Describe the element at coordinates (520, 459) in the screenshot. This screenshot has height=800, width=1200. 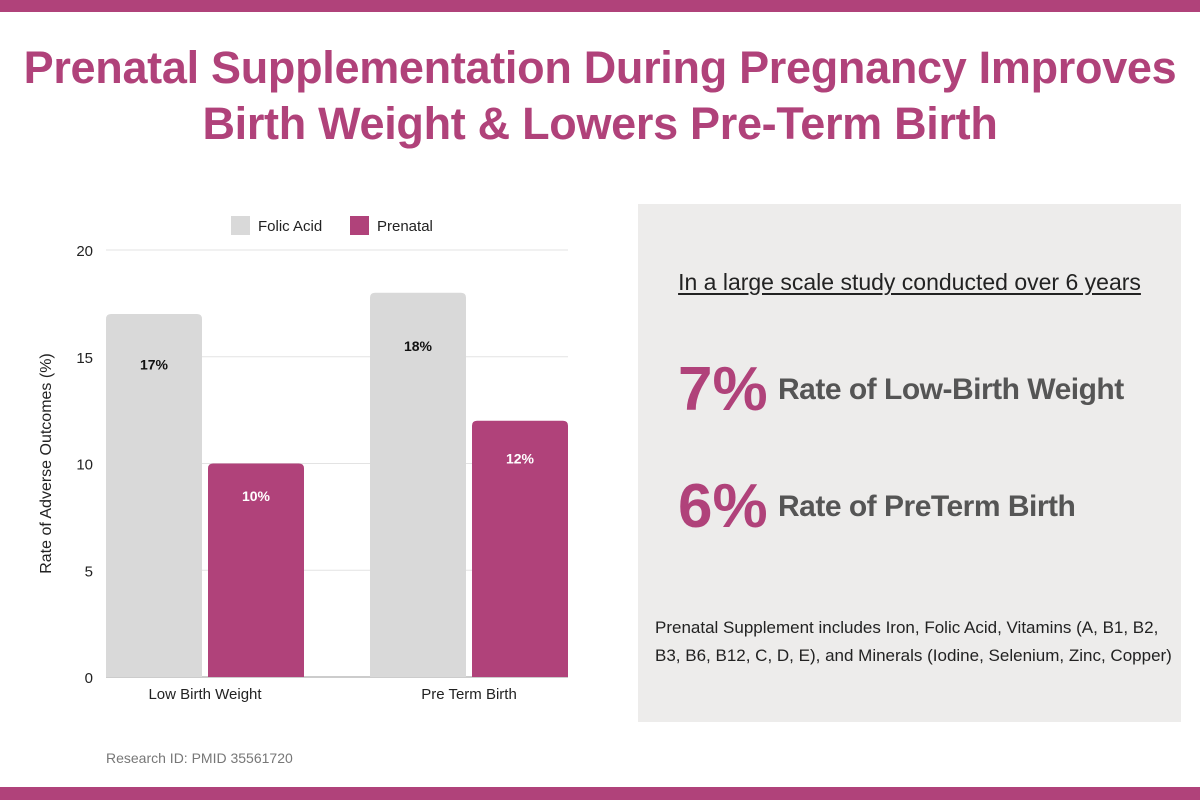
I see `data-label: 12%` at that location.